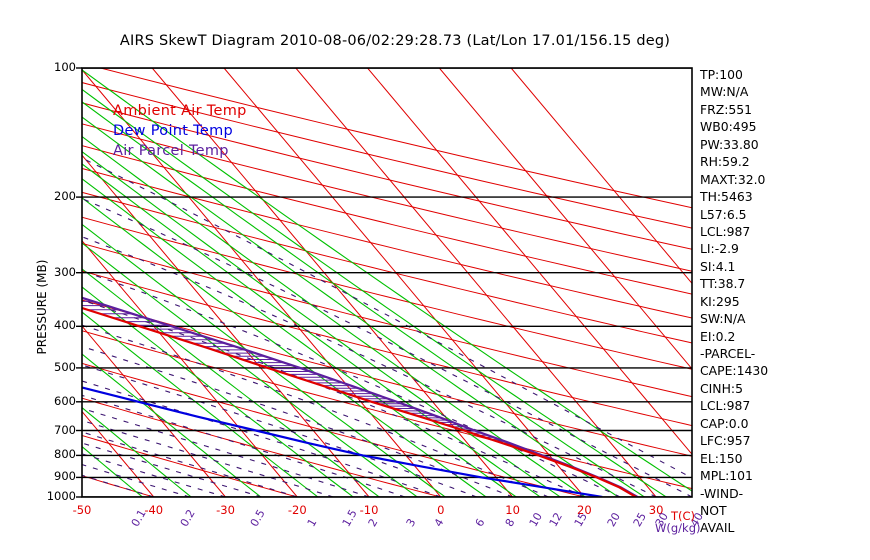 Image resolution: width=870 pixels, height=560 pixels. Describe the element at coordinates (721, 74) in the screenshot. I see `panel-item-0: TP:100` at that location.